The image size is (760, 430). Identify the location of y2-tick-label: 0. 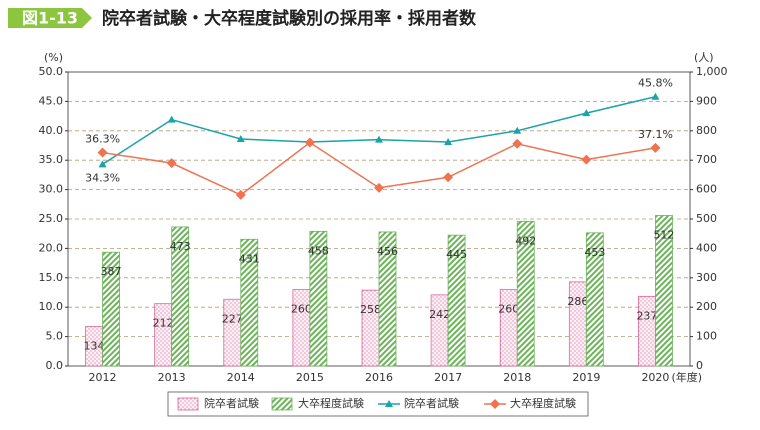
(699, 365).